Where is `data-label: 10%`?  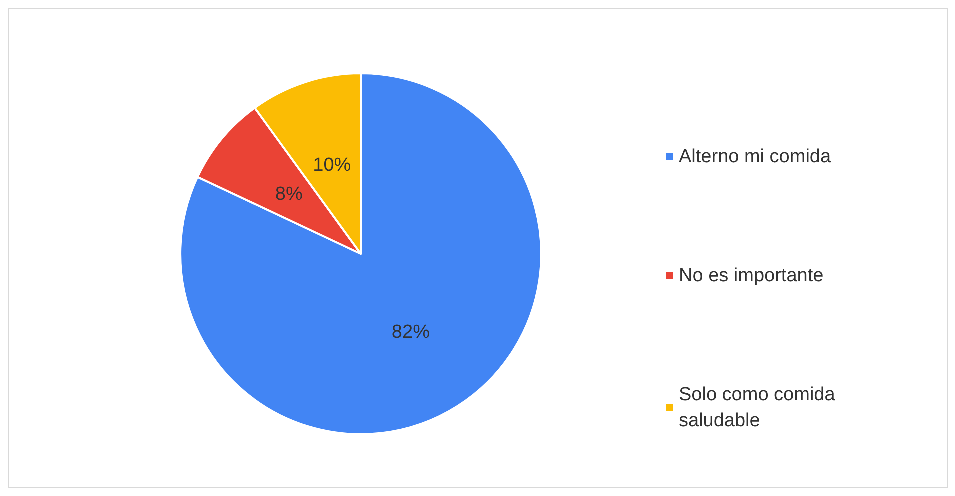 data-label: 10% is located at coordinates (332, 165).